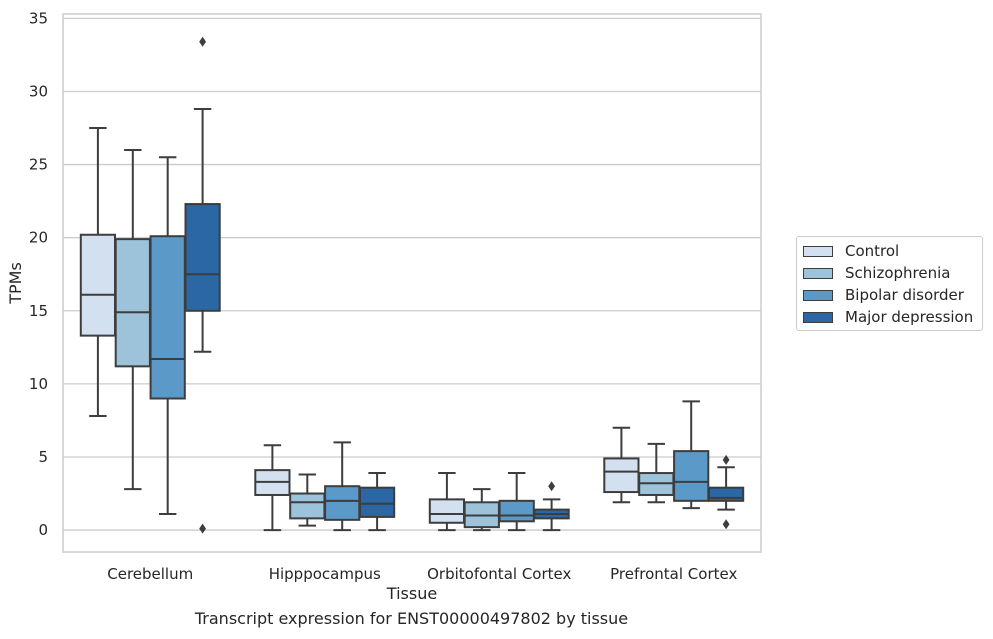  Describe the element at coordinates (38, 18) in the screenshot. I see `y-tick-label: 35` at that location.